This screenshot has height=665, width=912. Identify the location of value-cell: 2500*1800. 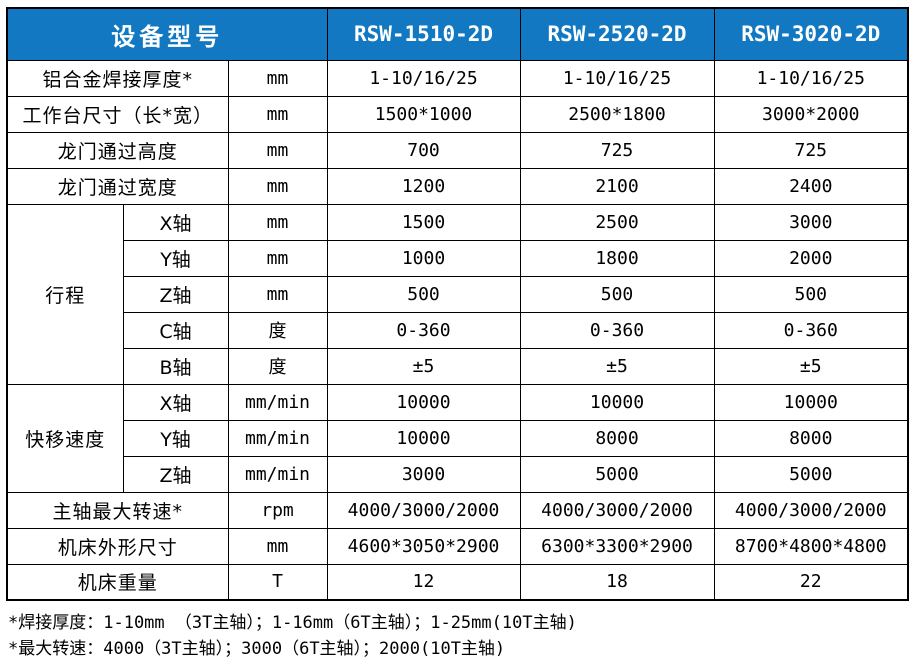
(617, 114).